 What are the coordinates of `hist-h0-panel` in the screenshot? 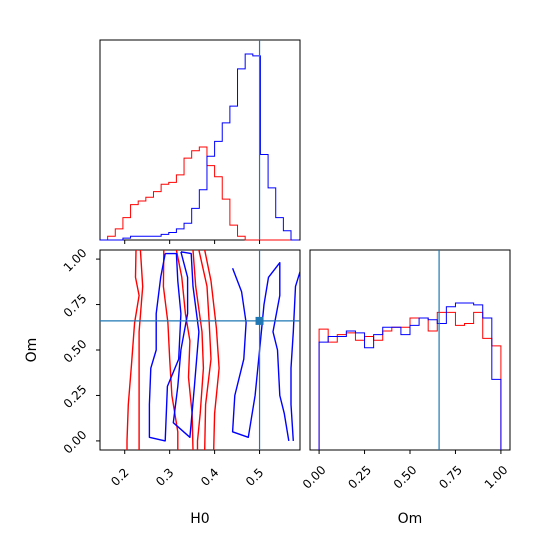 It's located at (200, 141).